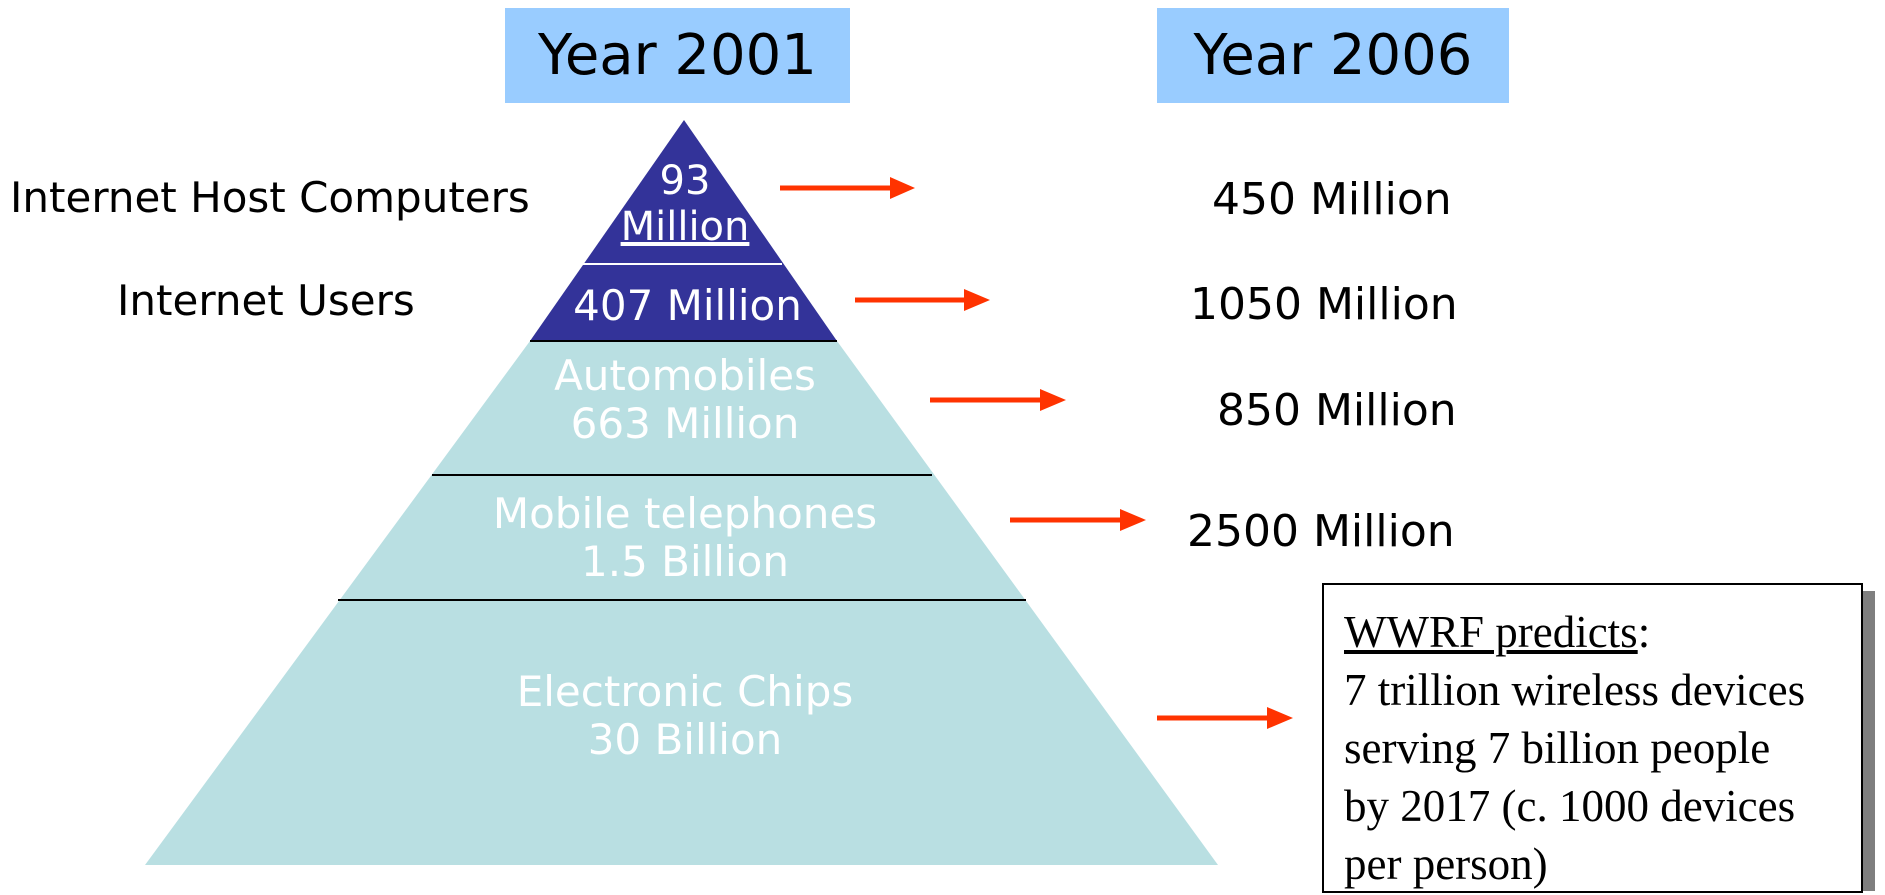  Describe the element at coordinates (685, 513) in the screenshot. I see `tier-mobile-line1: Mobile telephones` at that location.